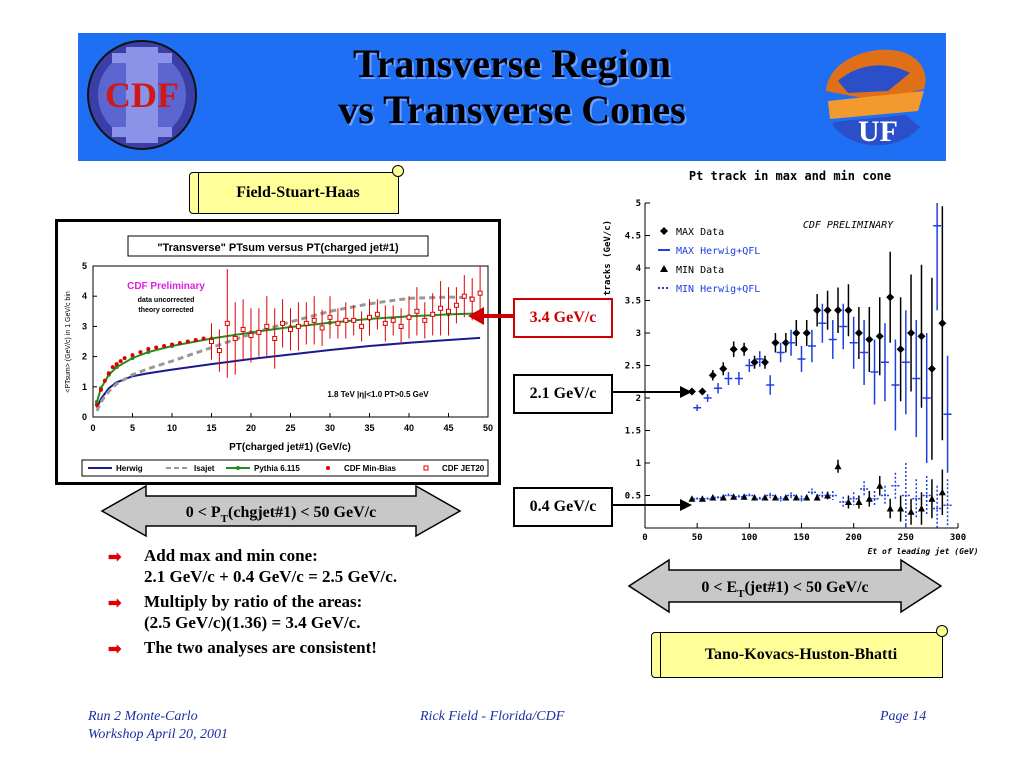  What do you see at coordinates (749, 538) in the screenshot?
I see `x-tick-label: 100` at bounding box center [749, 538].